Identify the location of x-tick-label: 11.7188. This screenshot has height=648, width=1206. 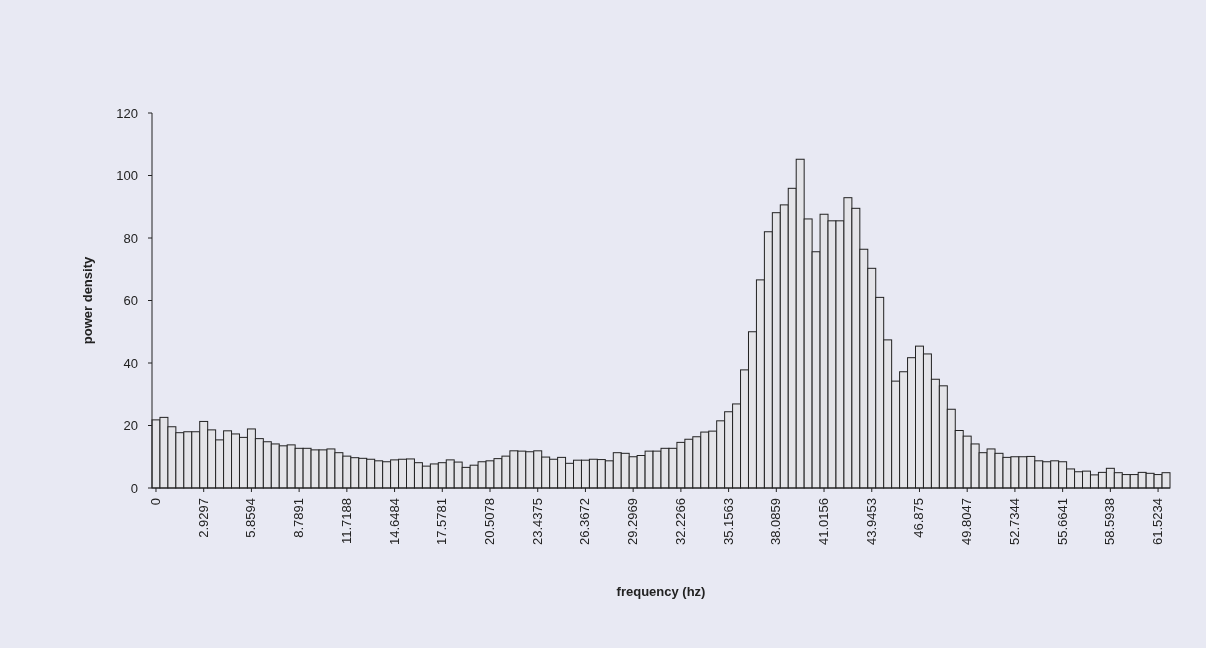
(346, 521).